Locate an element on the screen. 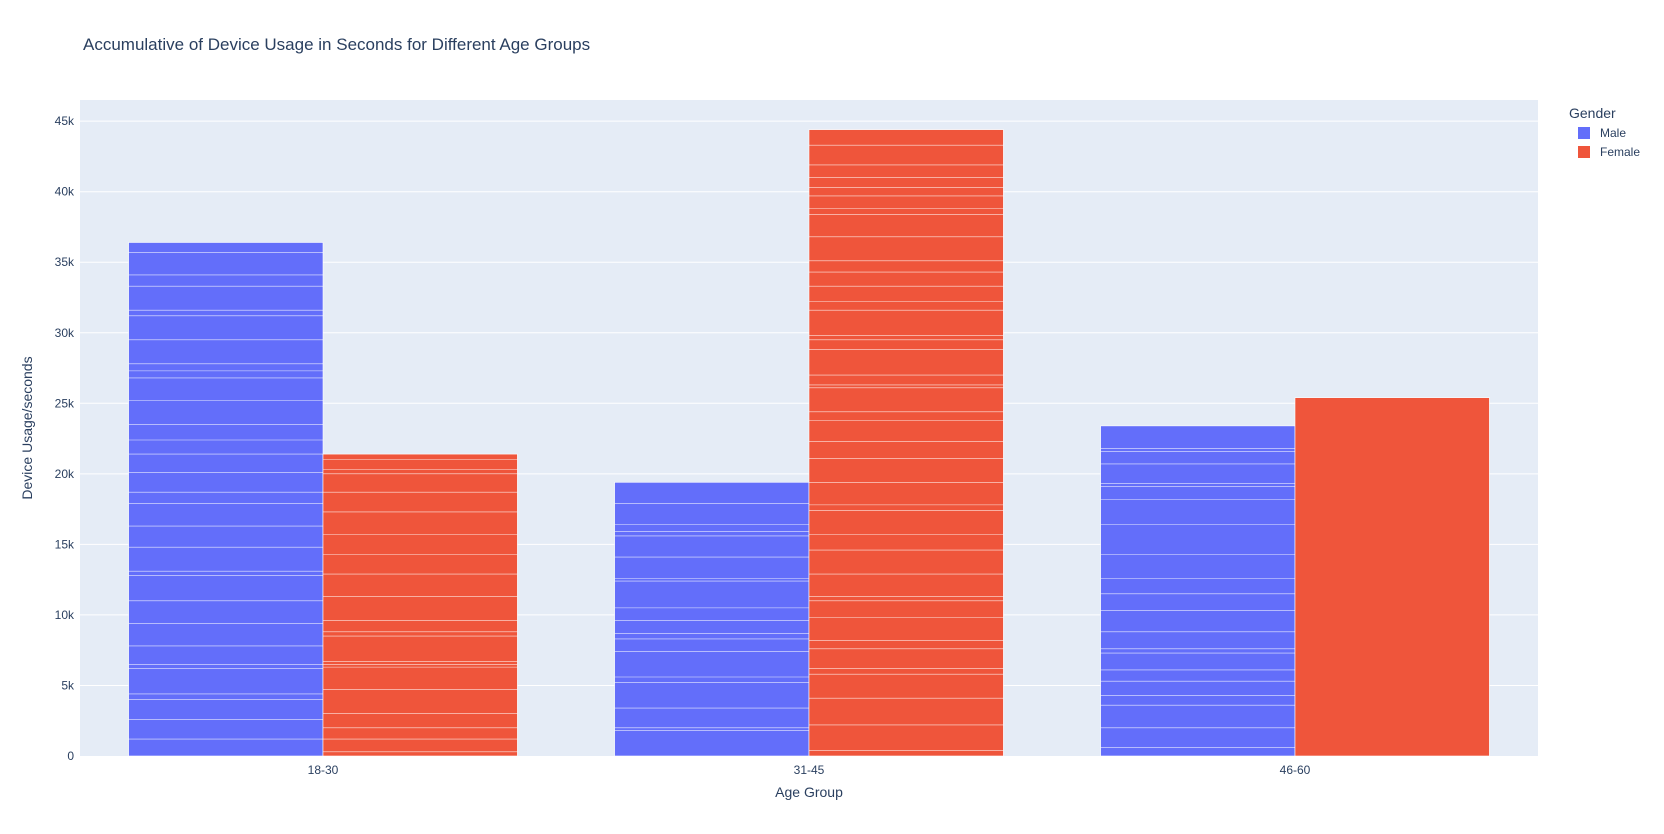  y-tick-label: 5k is located at coordinates (68, 685).